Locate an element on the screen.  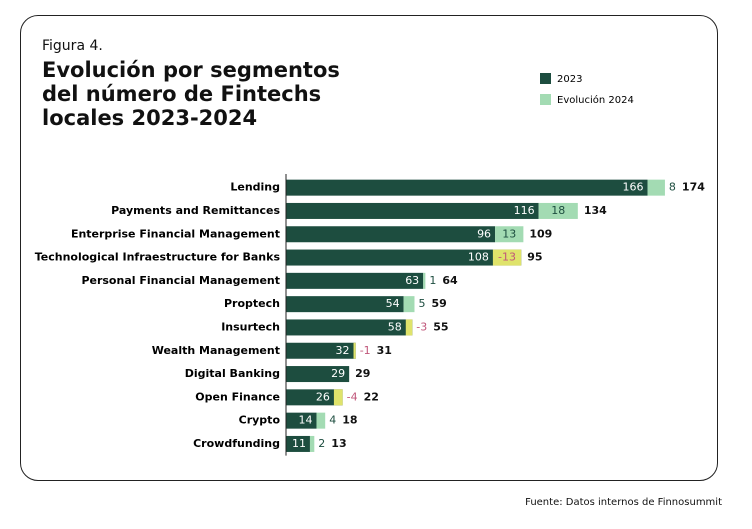
category-label: Crowdfunding is located at coordinates (236, 443).